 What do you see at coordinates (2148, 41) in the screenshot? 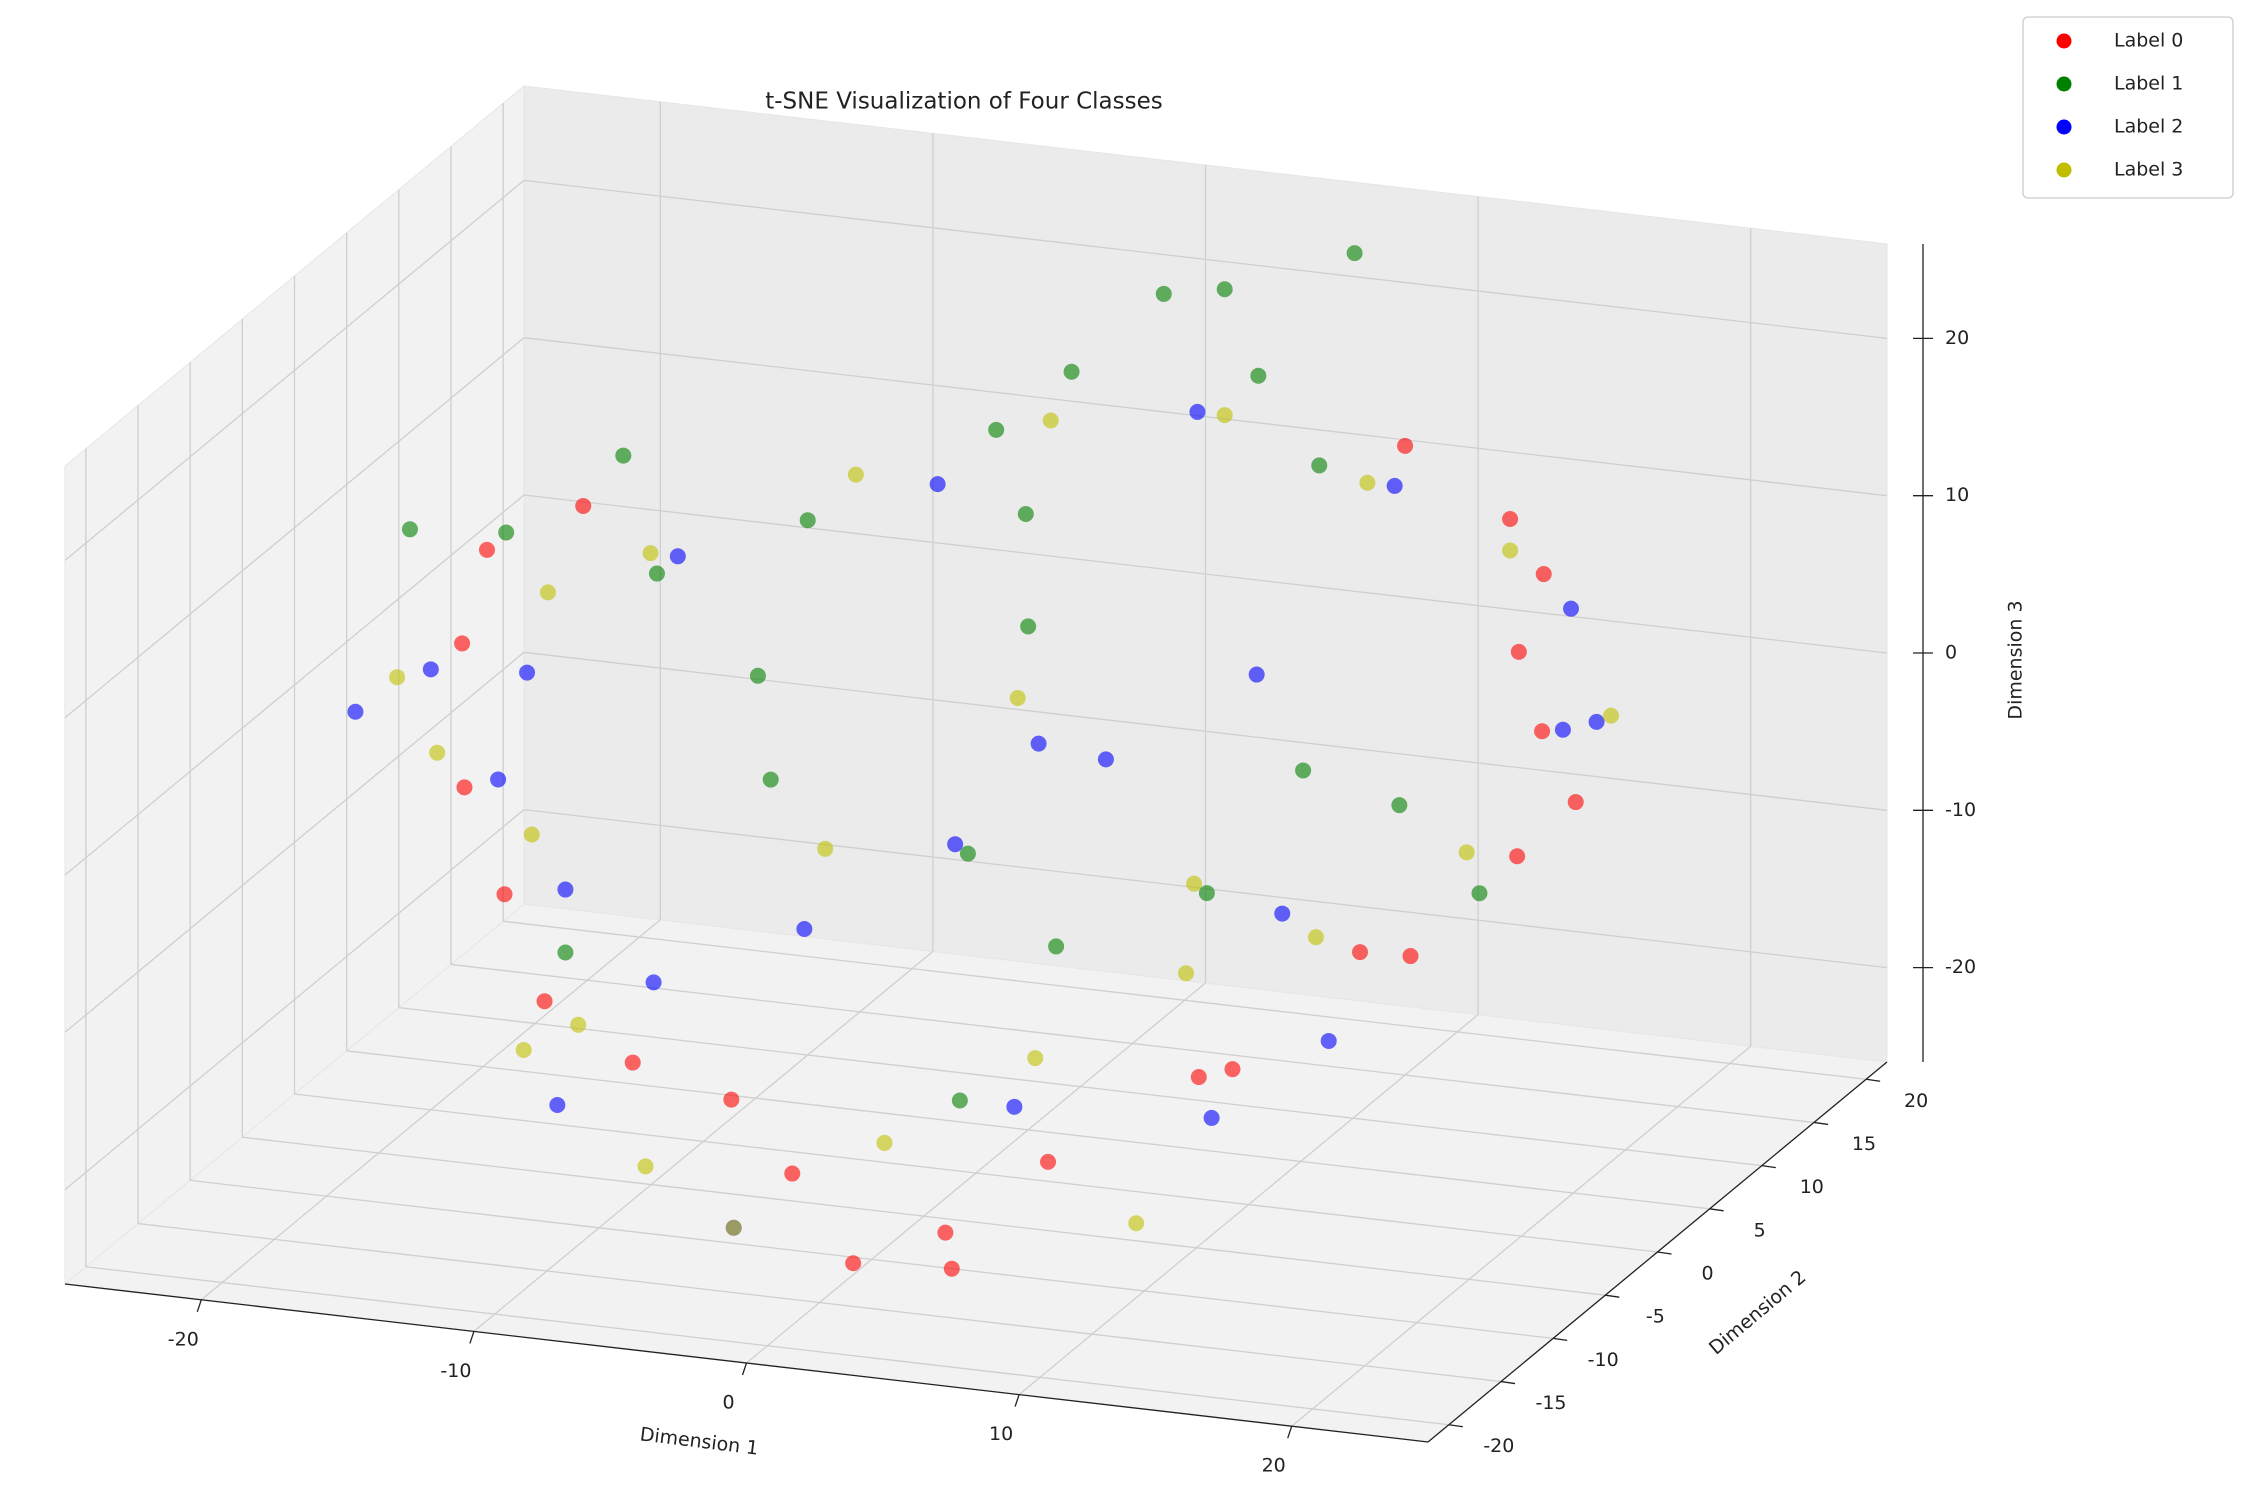
I see `legend-label: Label 0` at bounding box center [2148, 41].